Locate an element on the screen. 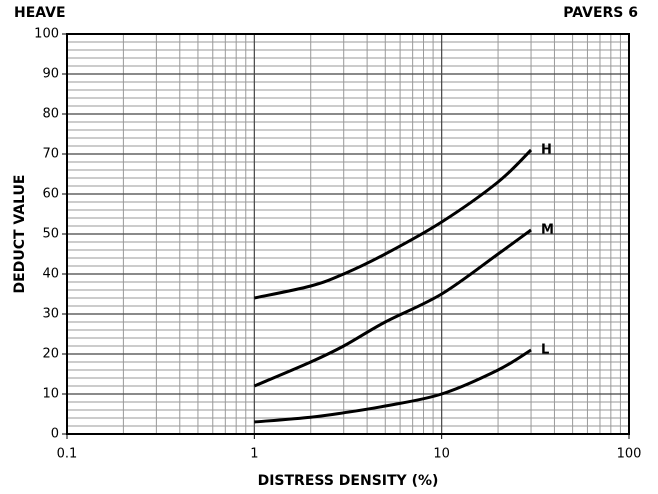  x-axis-label: DISTRESS DENSITY (%) is located at coordinates (348, 481).